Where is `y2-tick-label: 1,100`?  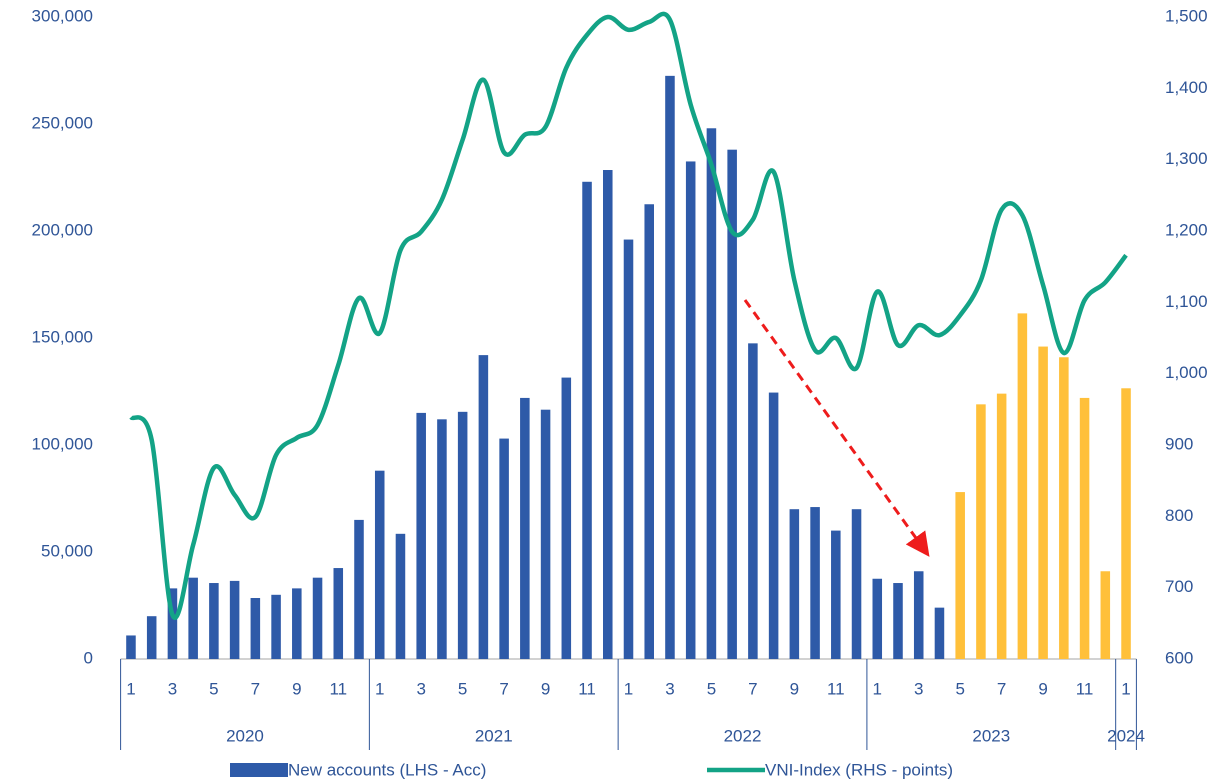
y2-tick-label: 1,100 is located at coordinates (1186, 301).